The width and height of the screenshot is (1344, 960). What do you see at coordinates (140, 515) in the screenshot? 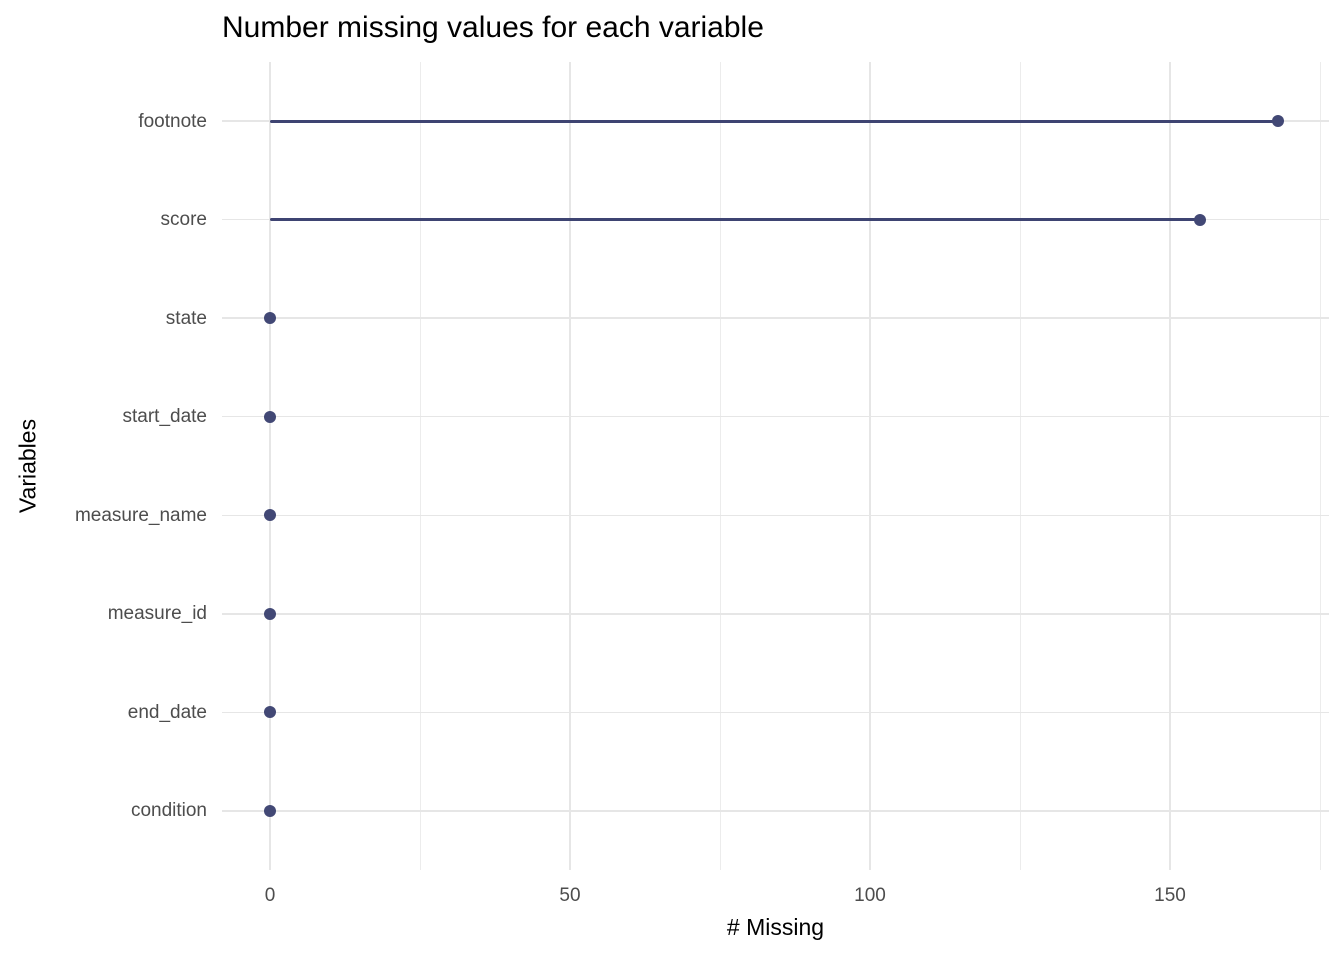
I see `y-tick-label: measure_name` at bounding box center [140, 515].